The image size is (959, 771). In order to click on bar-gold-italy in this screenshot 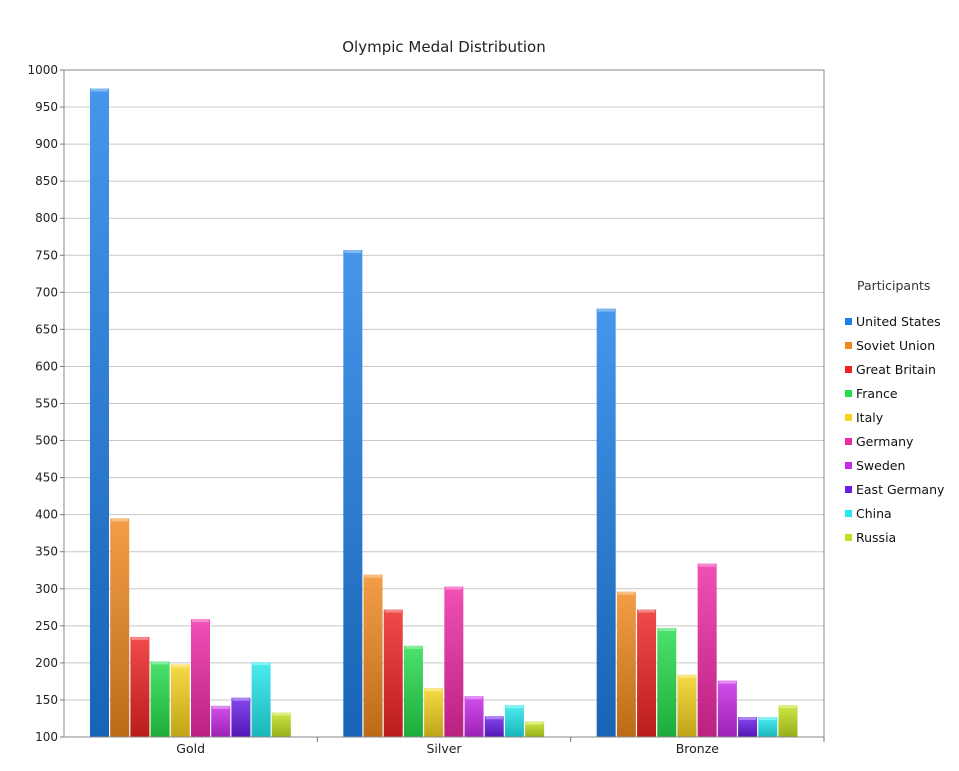, I will do `click(180, 700)`.